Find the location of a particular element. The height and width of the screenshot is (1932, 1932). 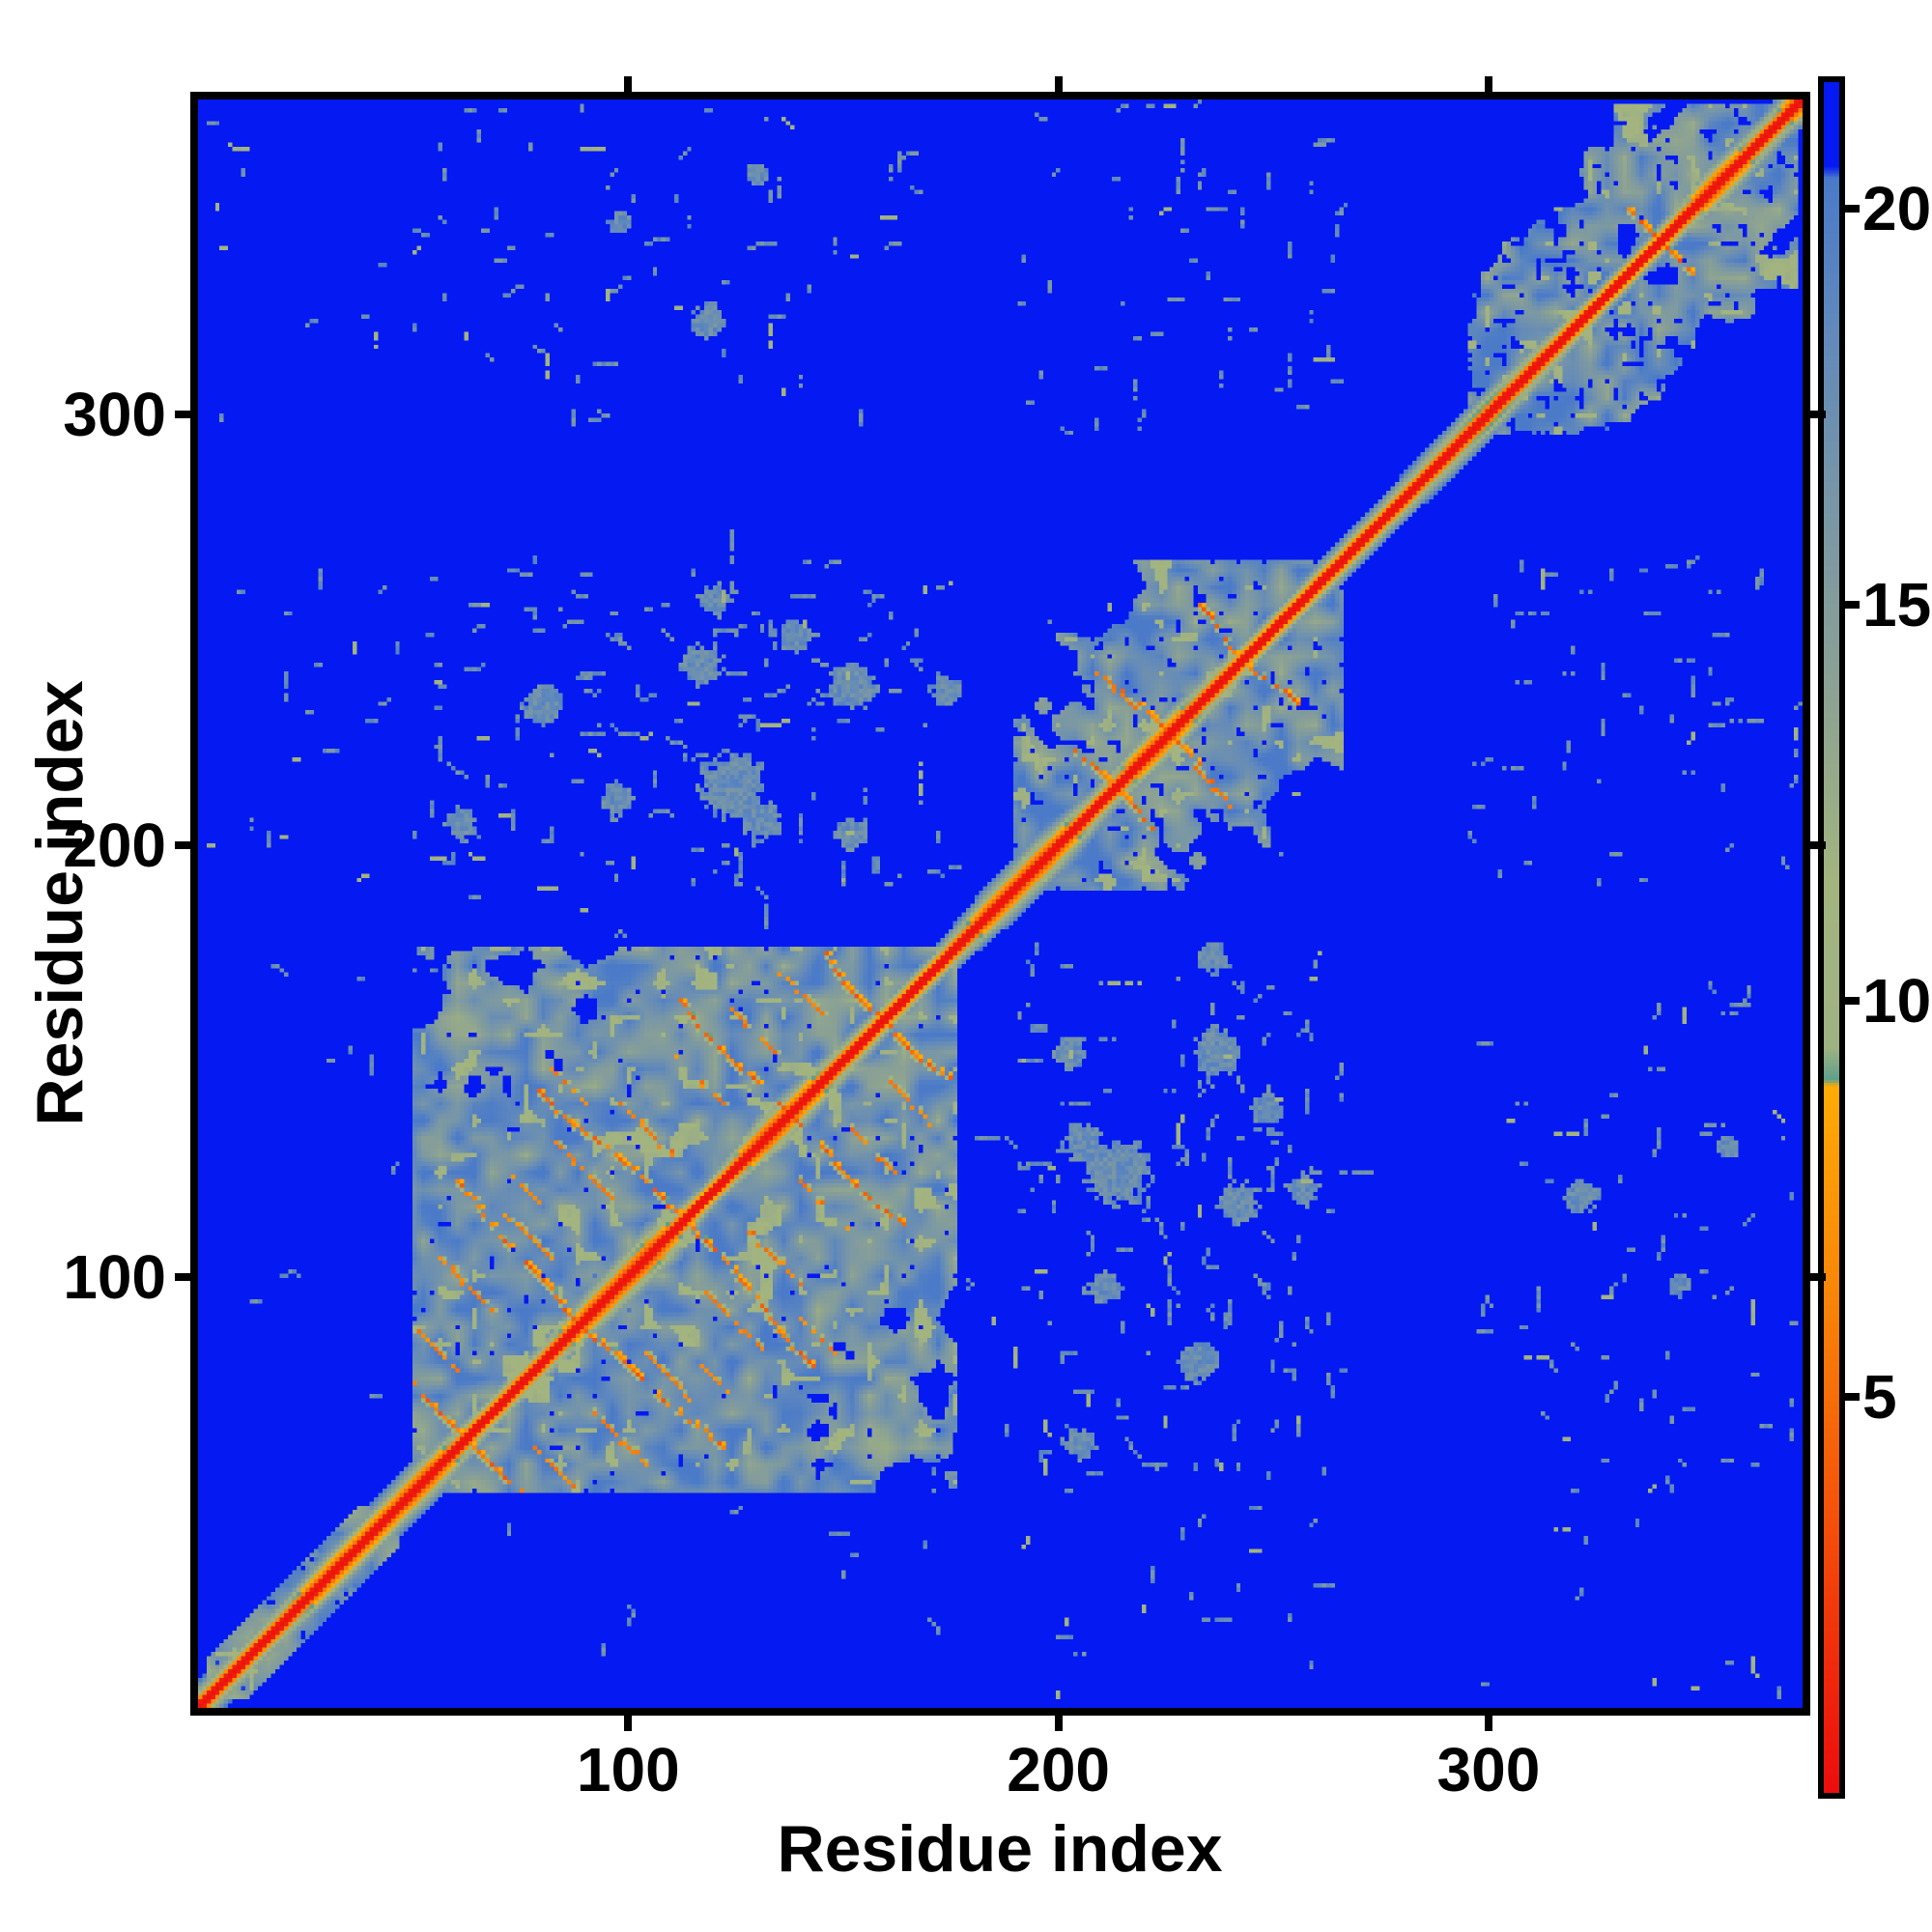

colorbar-canvas is located at coordinates (1831, 937).